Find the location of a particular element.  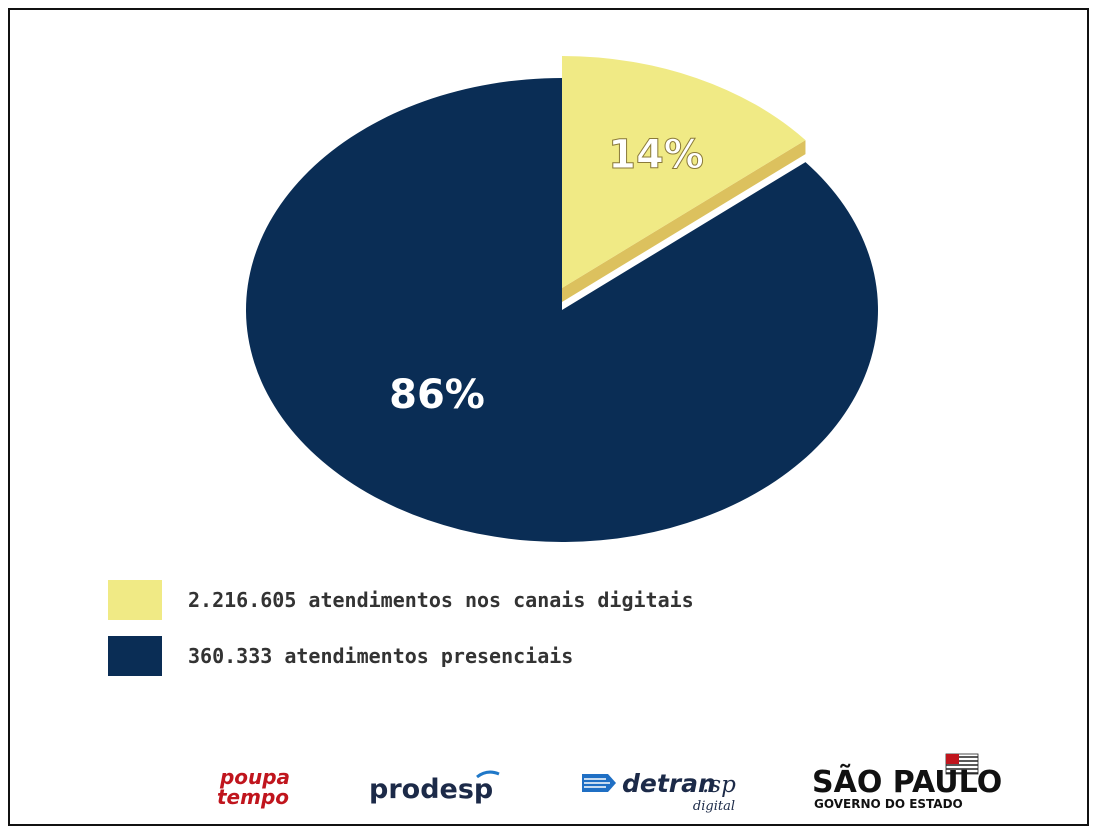

detran-logo: detran .sp digital is located at coordinates (659, 791).